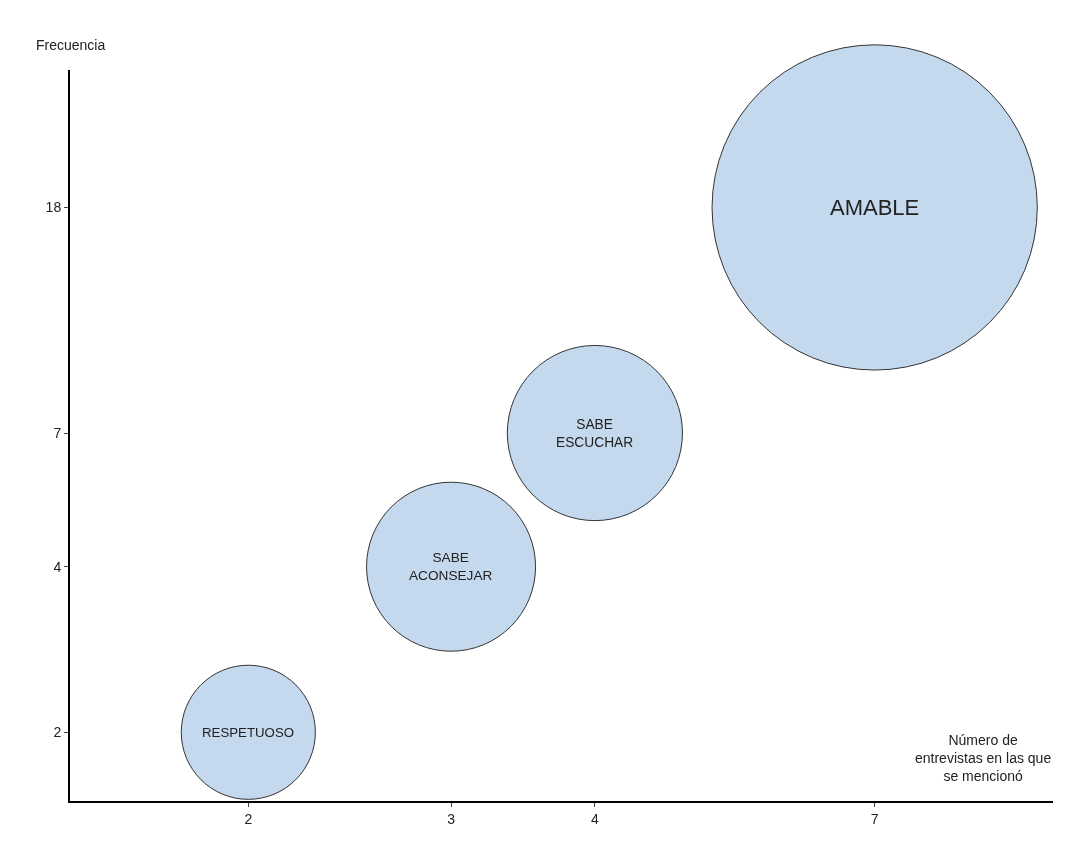 Image resolution: width=1083 pixels, height=861 pixels. I want to click on y-tick-label: 18, so click(53, 207).